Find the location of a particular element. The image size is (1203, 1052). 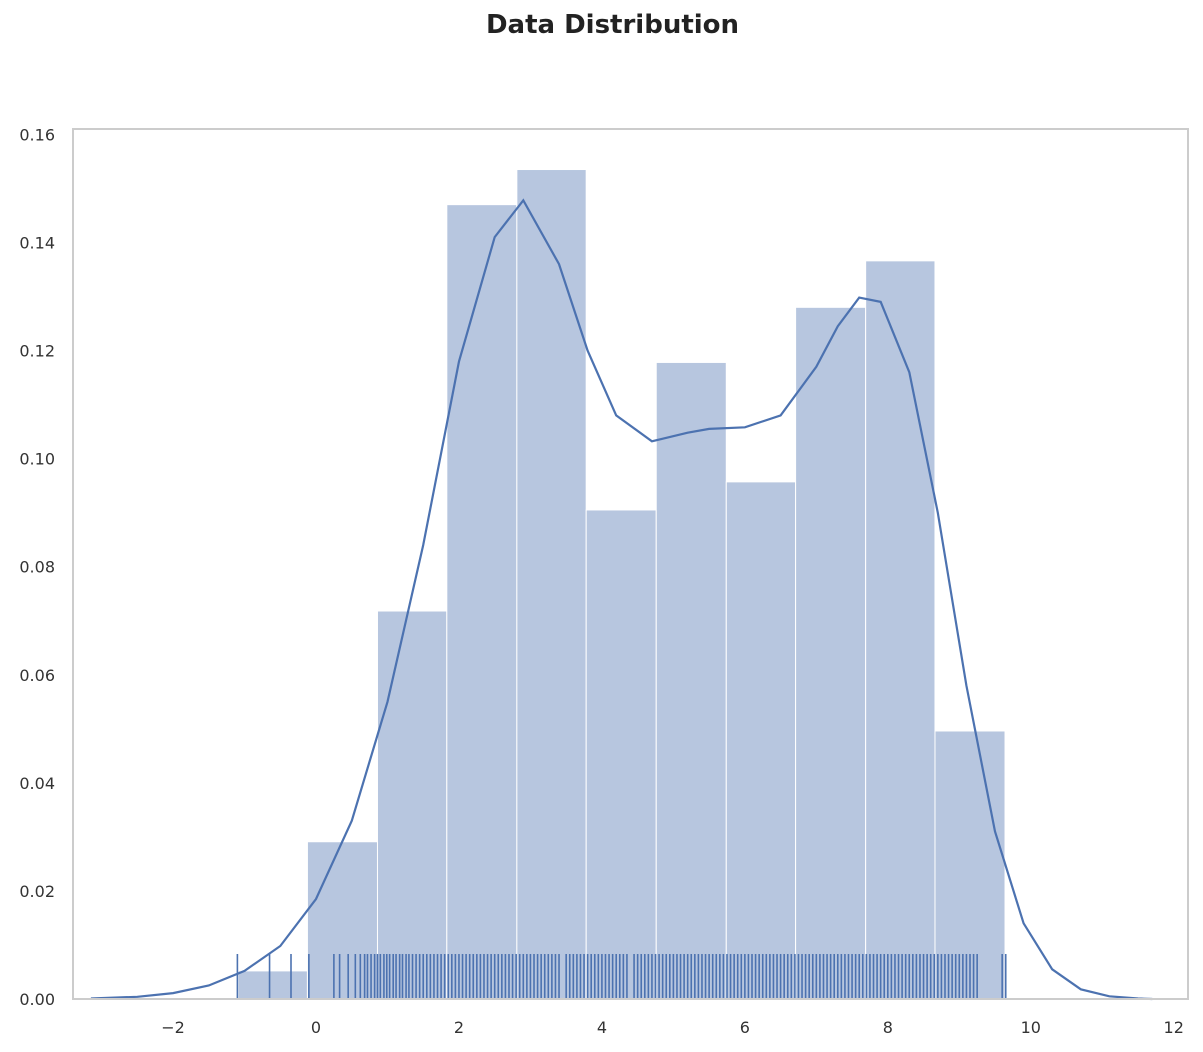

y-tick-label: 0.16 is located at coordinates (37, 134).